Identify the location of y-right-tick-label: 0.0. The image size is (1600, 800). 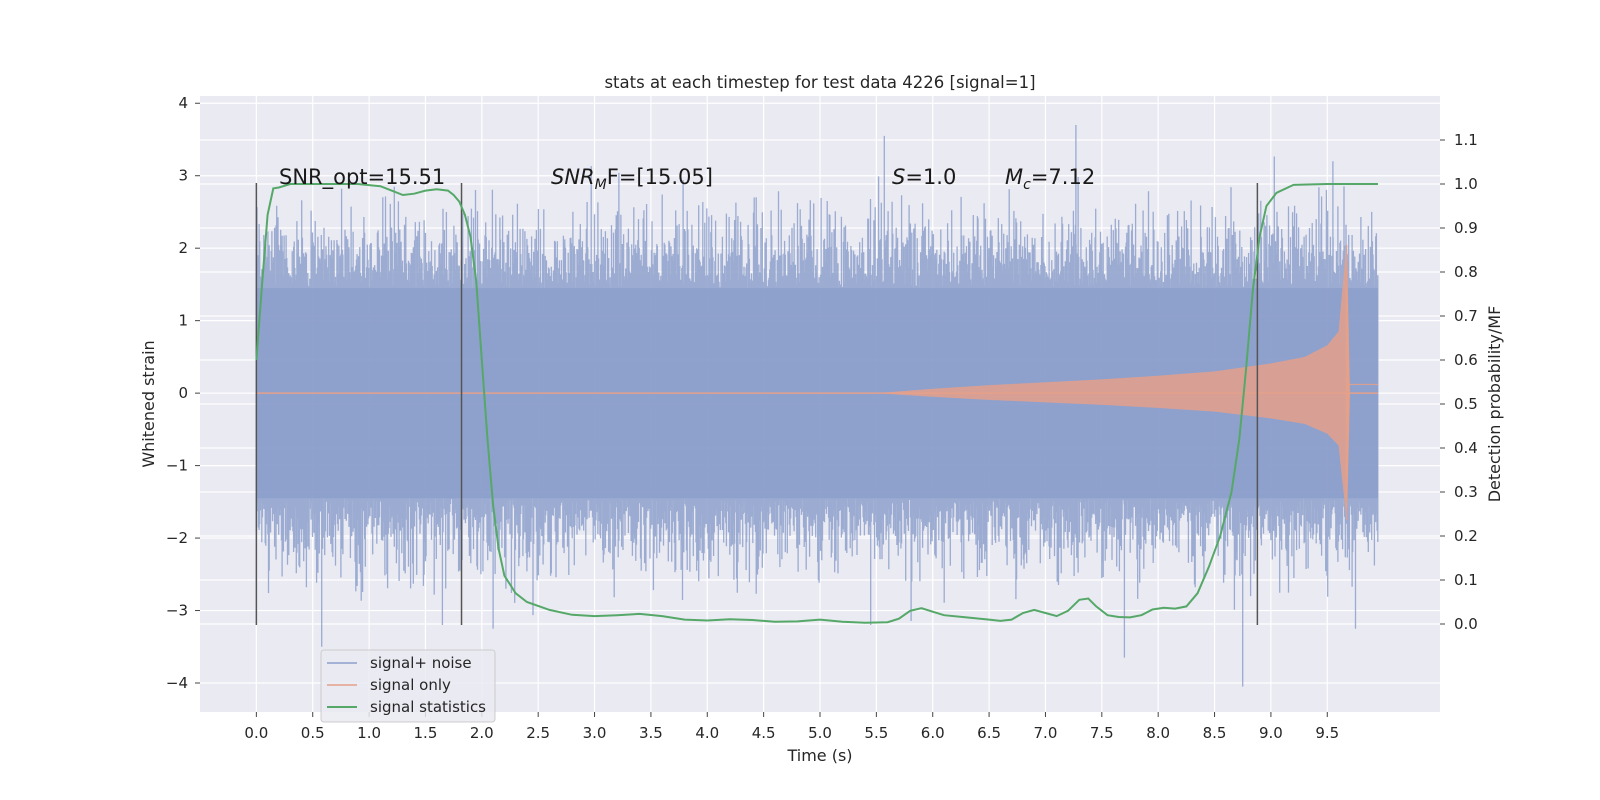
(1466, 624).